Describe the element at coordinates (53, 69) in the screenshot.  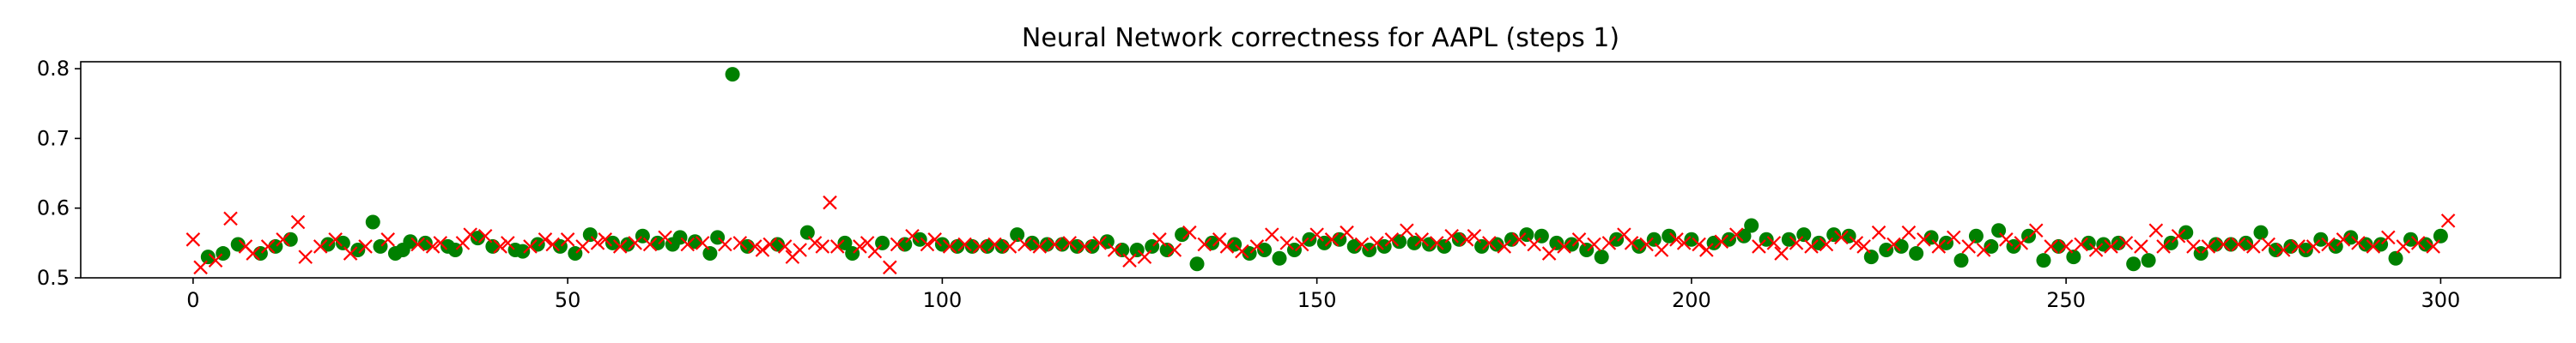
I see `y-tick-label: 0.8` at that location.